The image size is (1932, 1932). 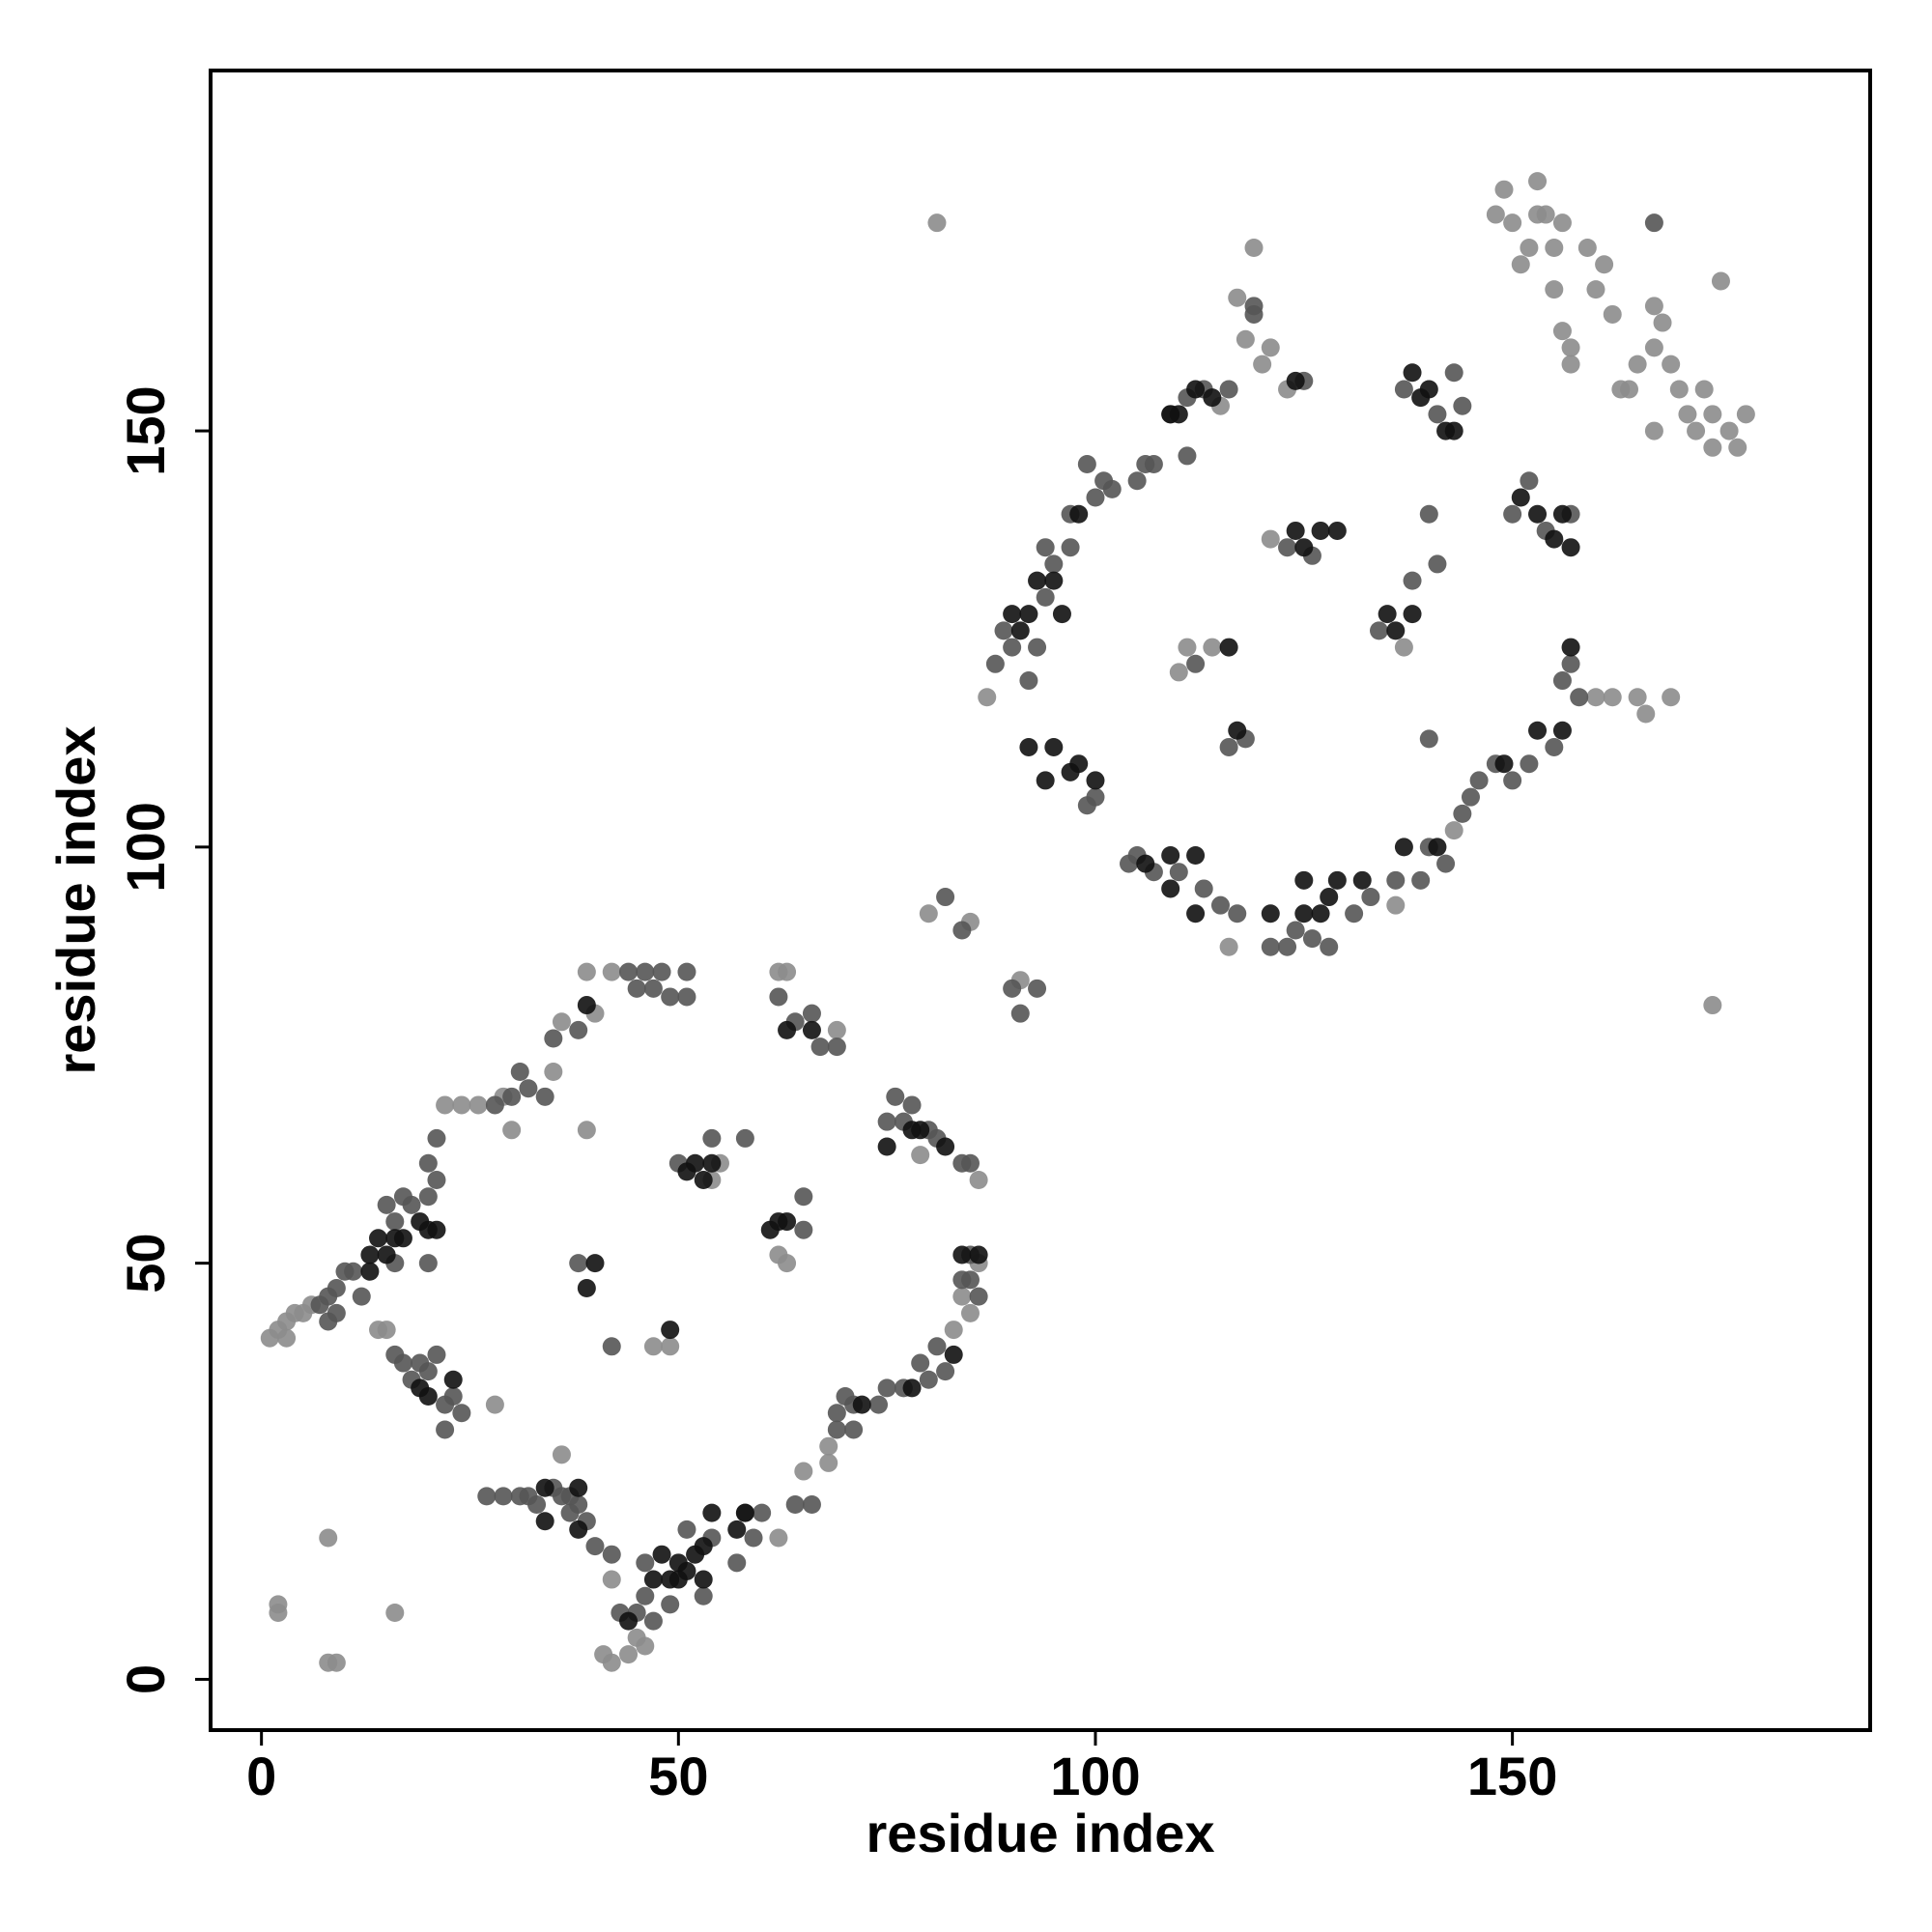 I want to click on y-tick-label: 150, so click(x=145, y=430).